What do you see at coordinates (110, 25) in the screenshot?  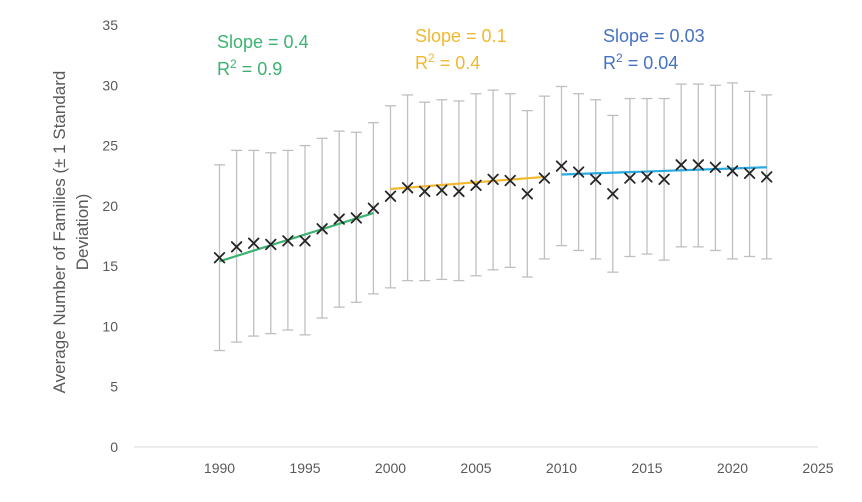 I see `y-tick-label: 35` at bounding box center [110, 25].